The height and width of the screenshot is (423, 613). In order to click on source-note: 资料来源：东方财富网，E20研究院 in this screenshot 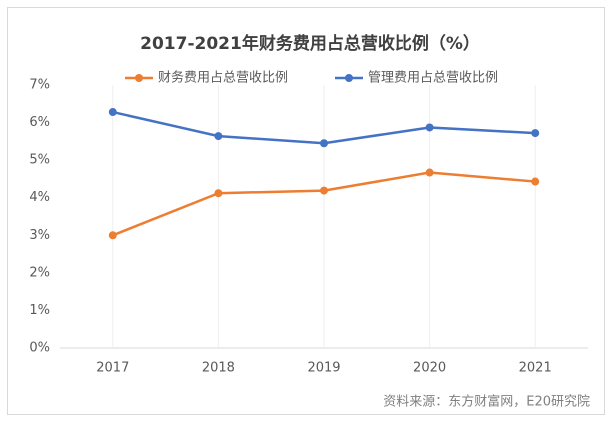, I will do `click(486, 402)`.